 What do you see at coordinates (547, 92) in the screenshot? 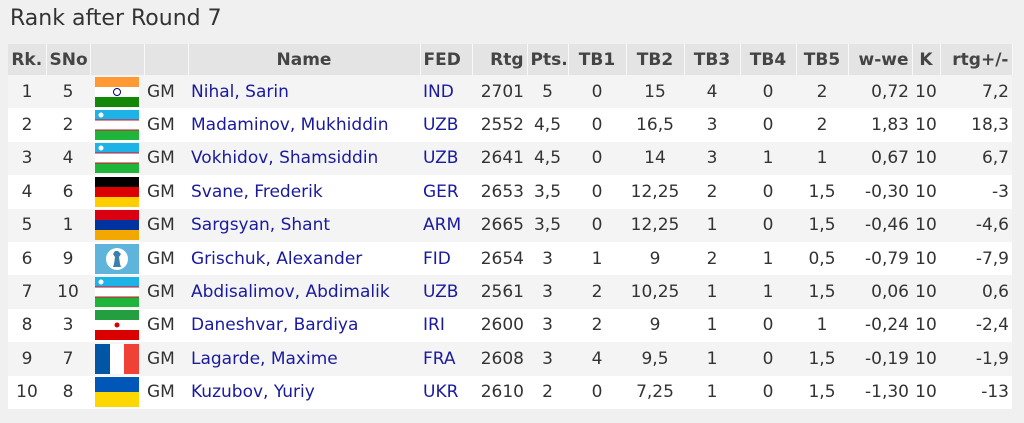
I see `points: 5` at bounding box center [547, 92].